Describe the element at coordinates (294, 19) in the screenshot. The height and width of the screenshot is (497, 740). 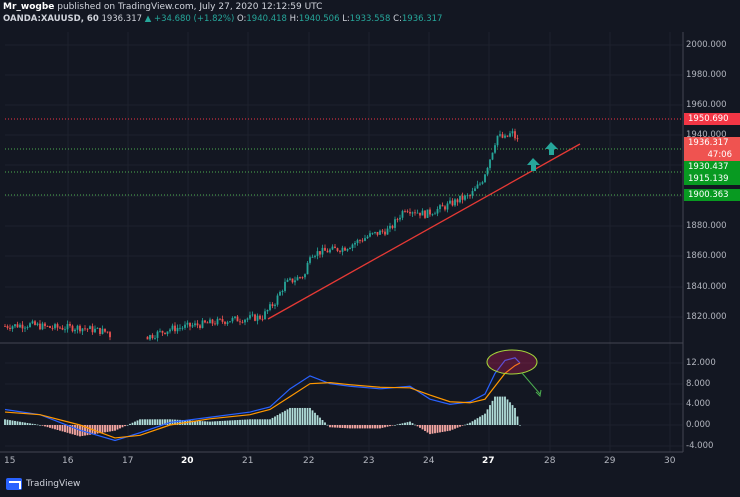
I see `high-label: H:` at that location.